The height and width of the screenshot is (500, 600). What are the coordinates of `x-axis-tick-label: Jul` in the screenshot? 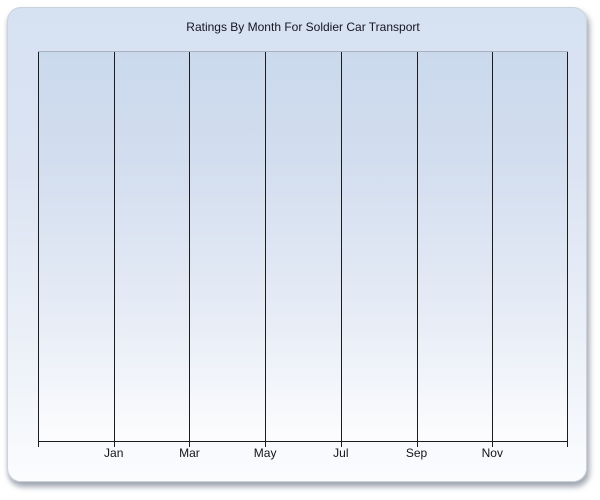 It's located at (341, 453).